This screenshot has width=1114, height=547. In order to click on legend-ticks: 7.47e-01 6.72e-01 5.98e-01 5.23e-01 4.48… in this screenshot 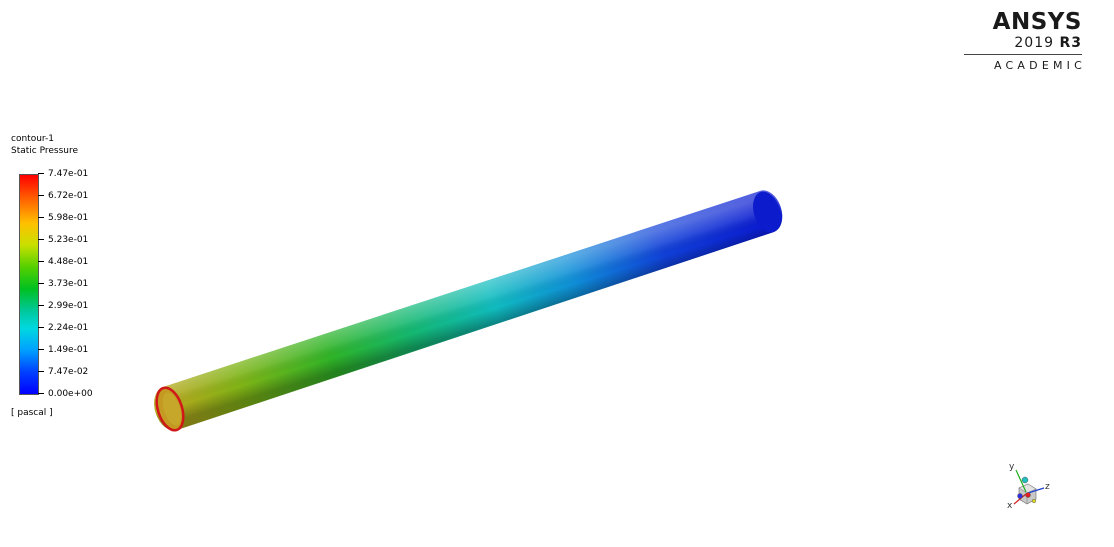, I will do `click(73, 284)`.